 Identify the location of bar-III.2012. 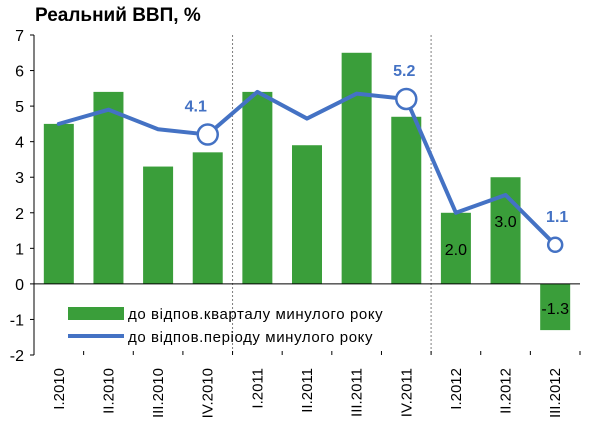
(555, 307).